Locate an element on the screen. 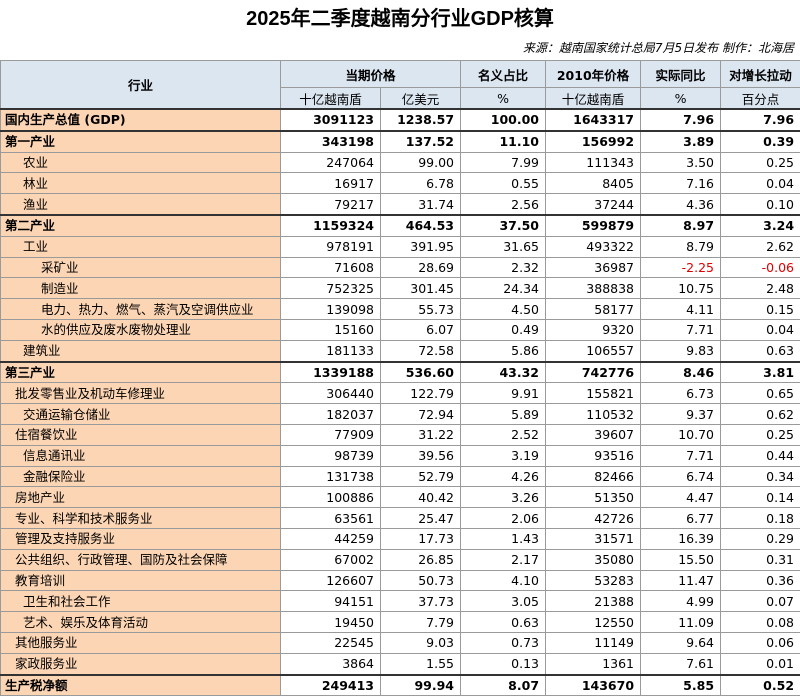 The image size is (800, 696). table-row: 第一产业 343198 137.52 11.10 156992 3.89 0.39 is located at coordinates (400, 141).